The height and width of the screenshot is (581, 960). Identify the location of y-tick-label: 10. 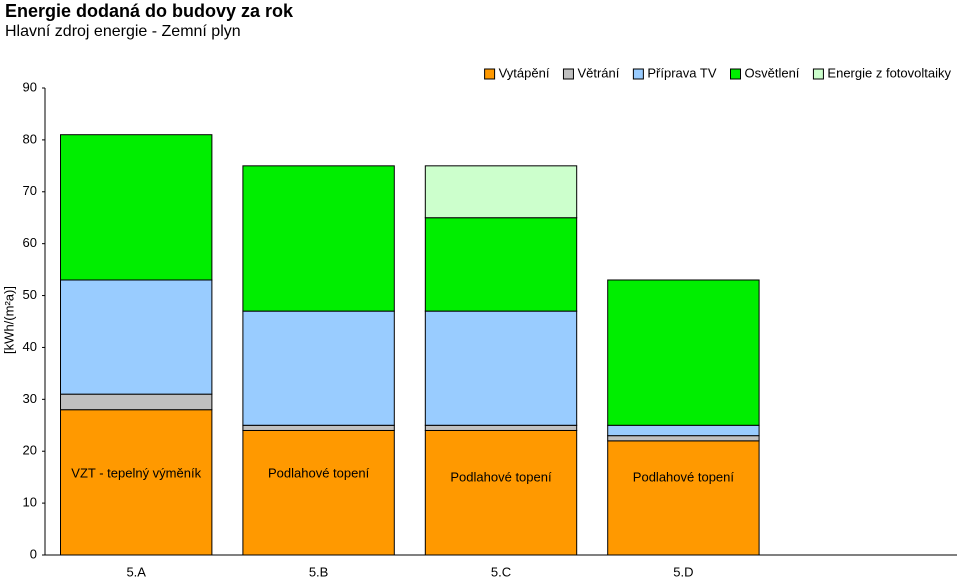
(30, 502).